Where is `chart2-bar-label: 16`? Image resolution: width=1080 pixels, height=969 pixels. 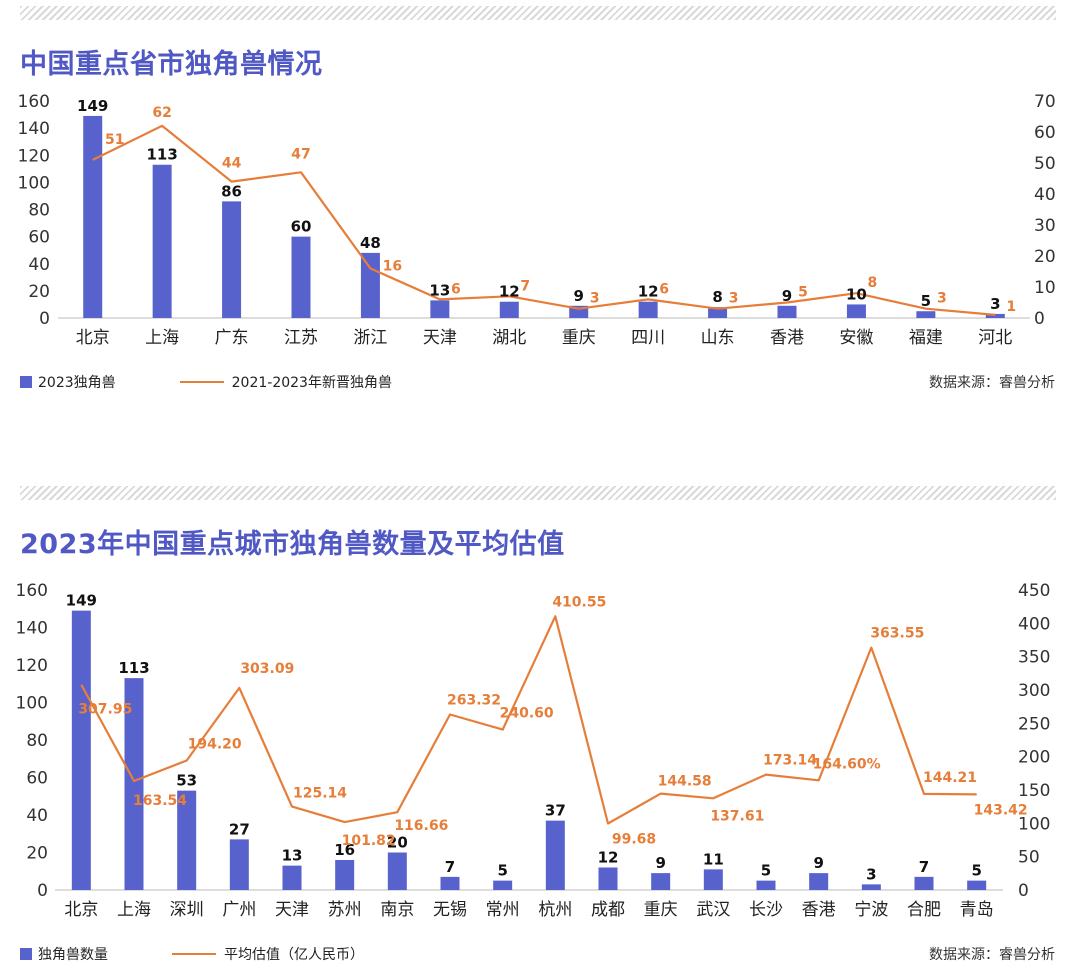 chart2-bar-label: 16 is located at coordinates (344, 850).